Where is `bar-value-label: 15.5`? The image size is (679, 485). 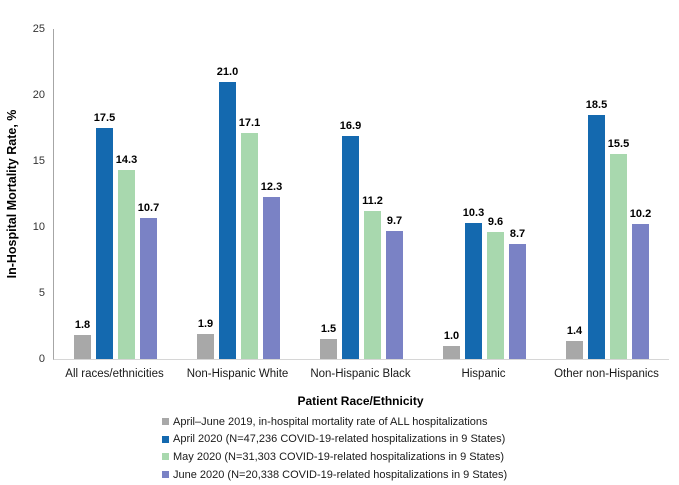 bar-value-label: 15.5 is located at coordinates (618, 144).